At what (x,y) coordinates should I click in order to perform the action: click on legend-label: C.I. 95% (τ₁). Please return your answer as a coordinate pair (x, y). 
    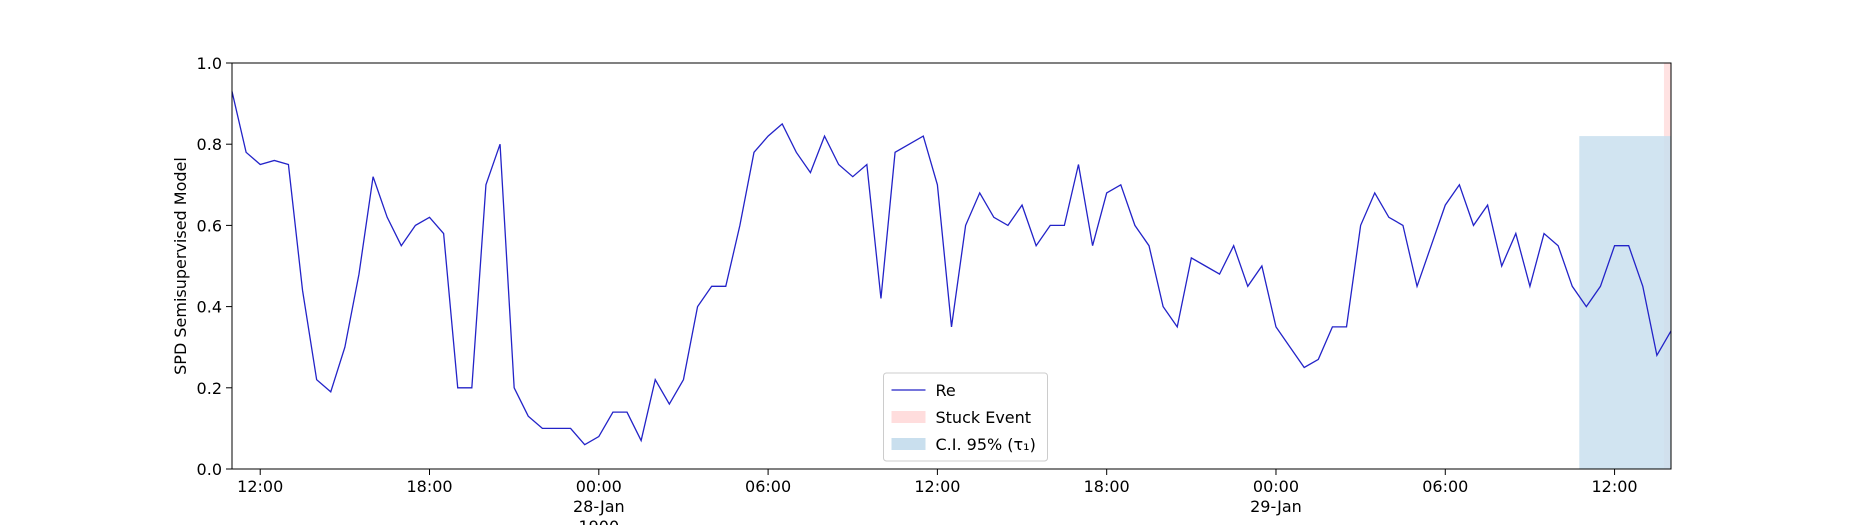
    Looking at the image, I should click on (986, 444).